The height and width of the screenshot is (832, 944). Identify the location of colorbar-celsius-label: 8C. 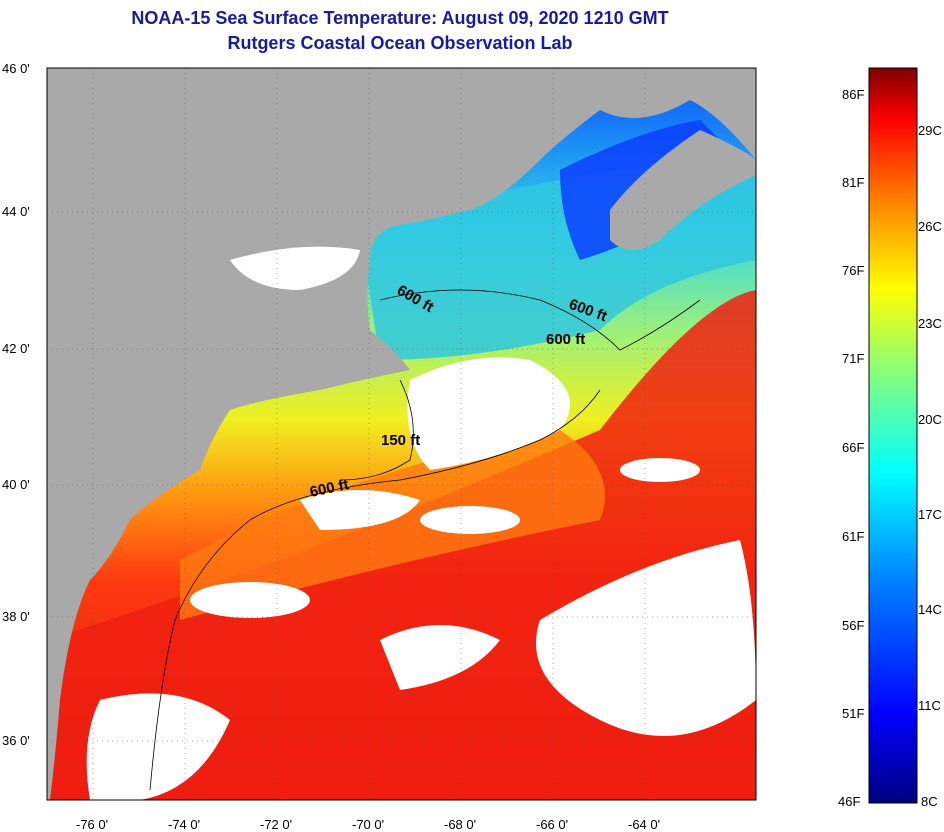
(929, 801).